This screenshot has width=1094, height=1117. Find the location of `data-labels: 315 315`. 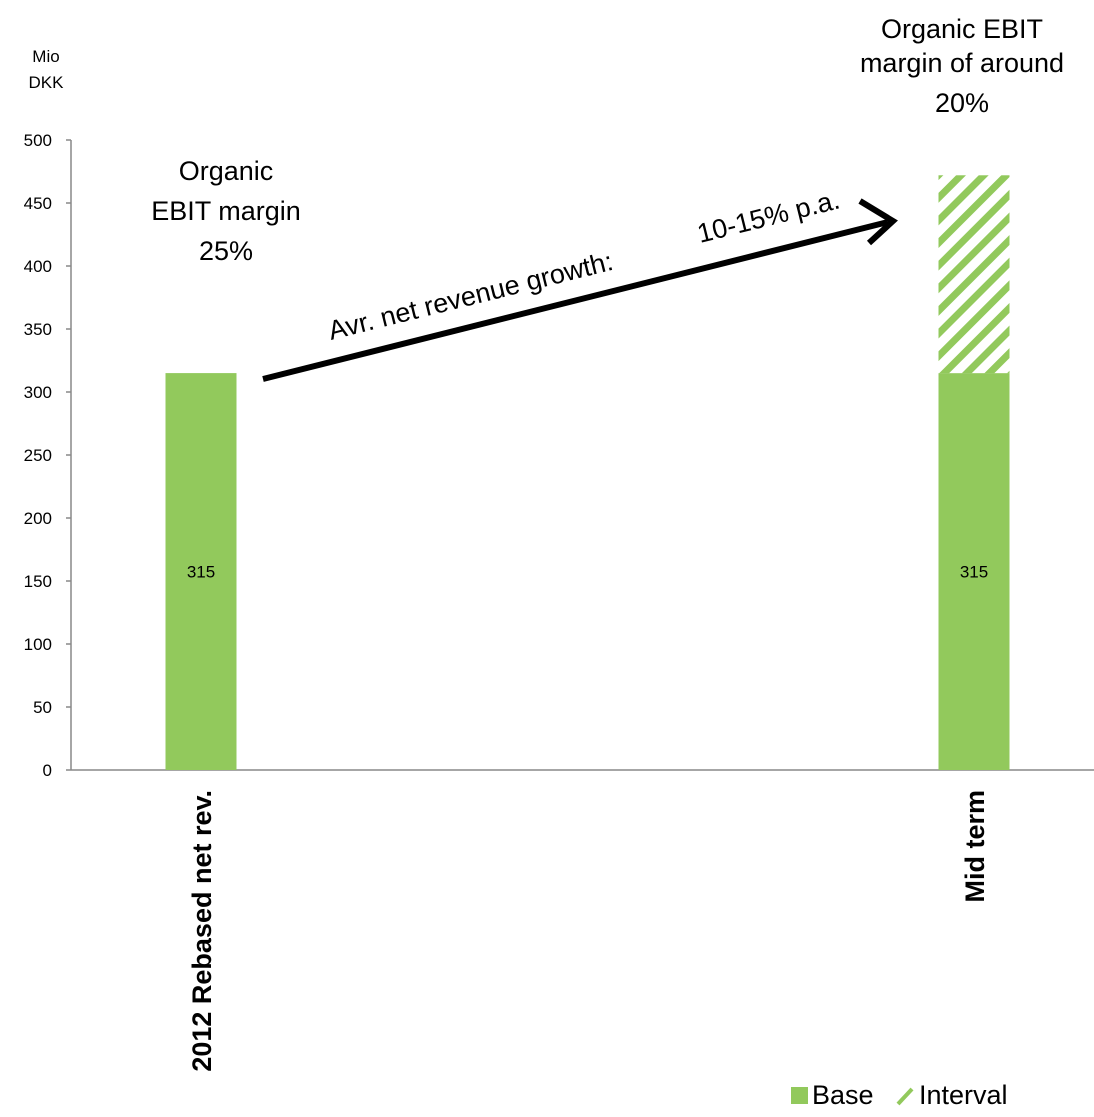

data-labels: 315 315 is located at coordinates (587, 572).